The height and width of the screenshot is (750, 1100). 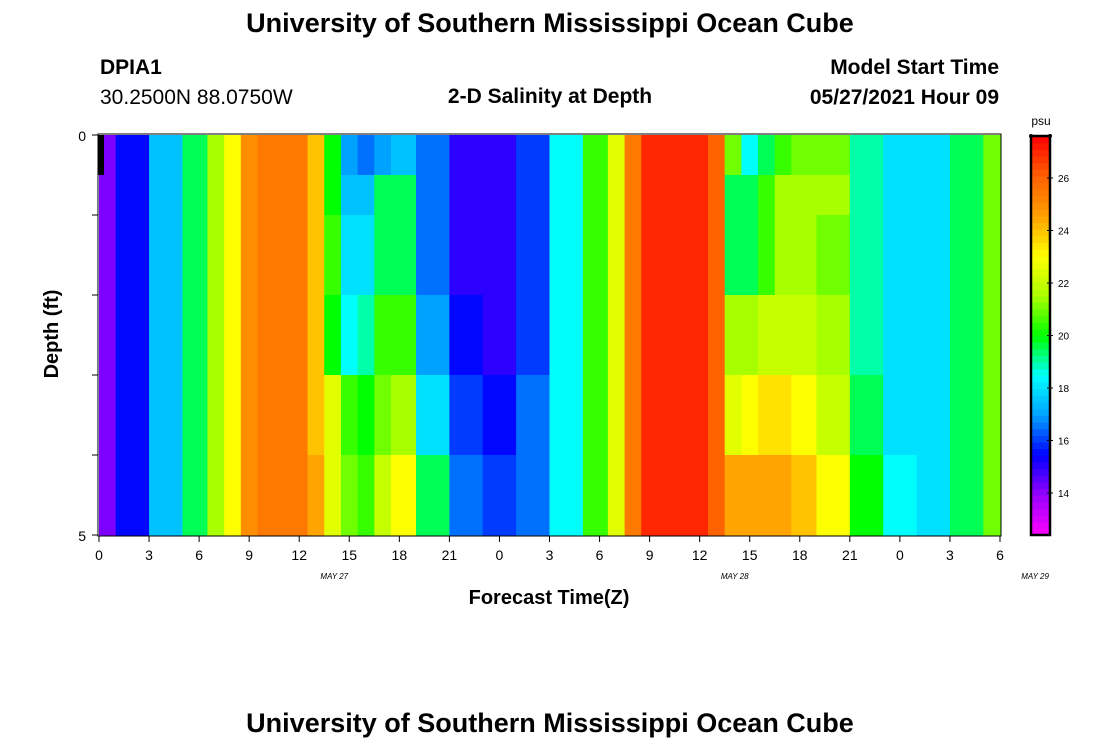 What do you see at coordinates (735, 576) in the screenshot?
I see `x-date-label: MAY 28` at bounding box center [735, 576].